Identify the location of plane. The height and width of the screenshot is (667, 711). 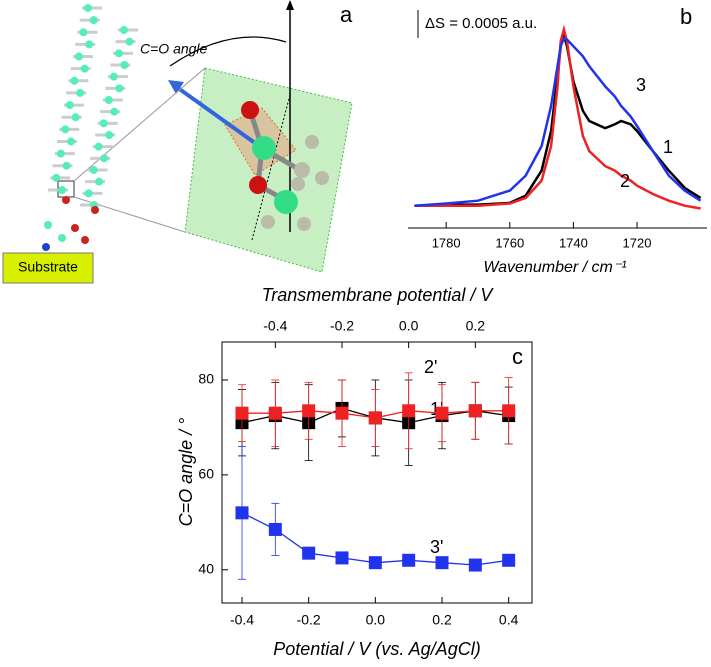
(268, 170).